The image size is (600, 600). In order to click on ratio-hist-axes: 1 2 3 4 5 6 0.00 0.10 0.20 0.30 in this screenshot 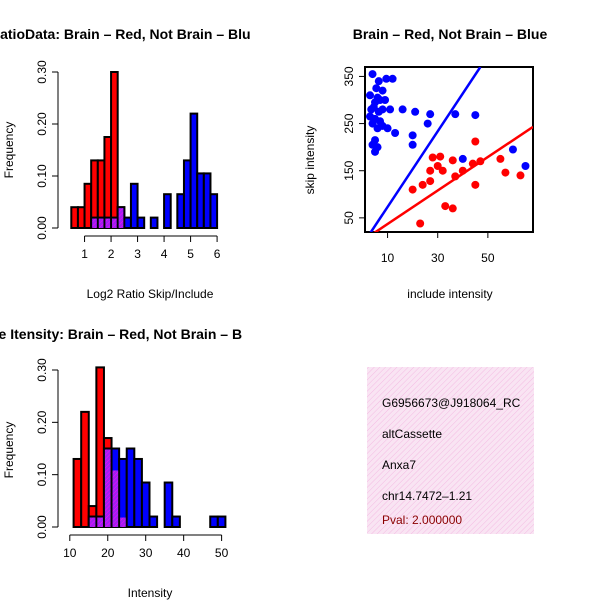, I will do `click(128, 160)`.